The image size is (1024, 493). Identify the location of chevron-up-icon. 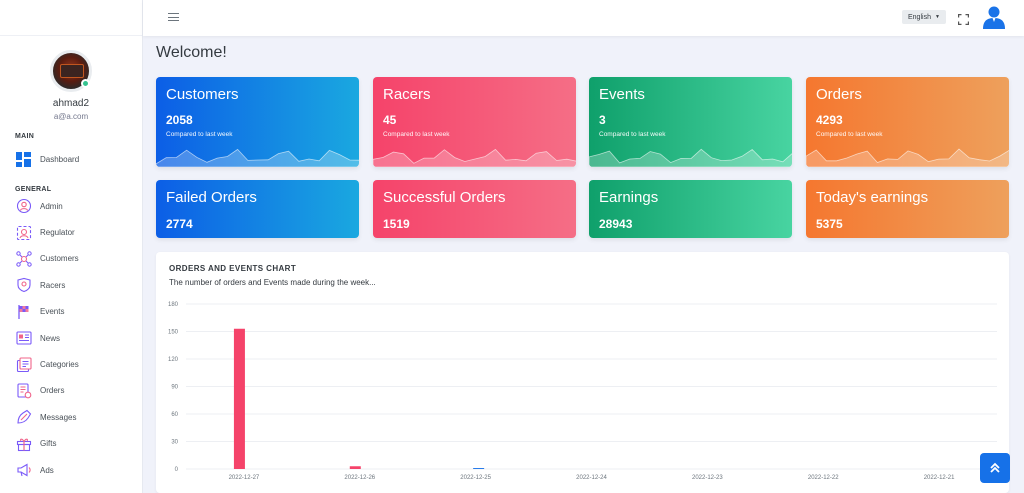
(995, 467).